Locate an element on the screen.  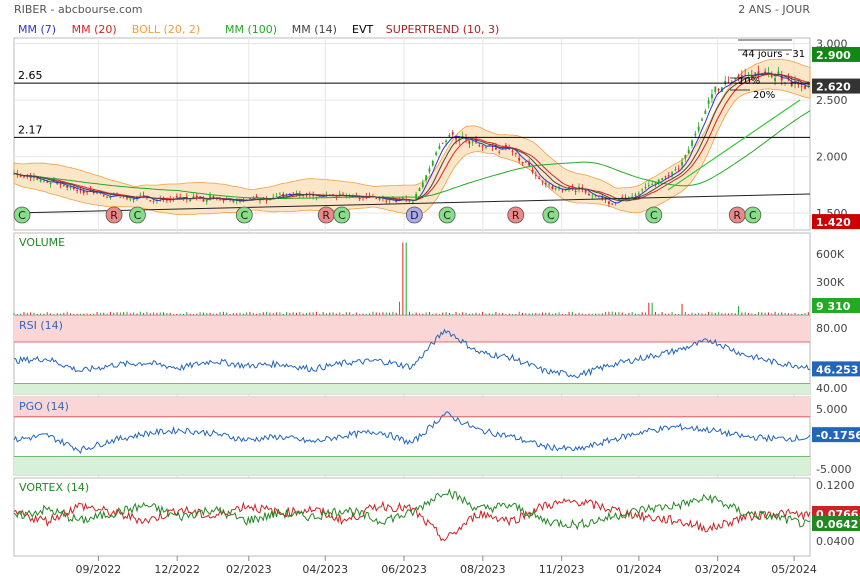
price-value-labels: 2.900 2.620 1.420 is located at coordinates (836, 138).